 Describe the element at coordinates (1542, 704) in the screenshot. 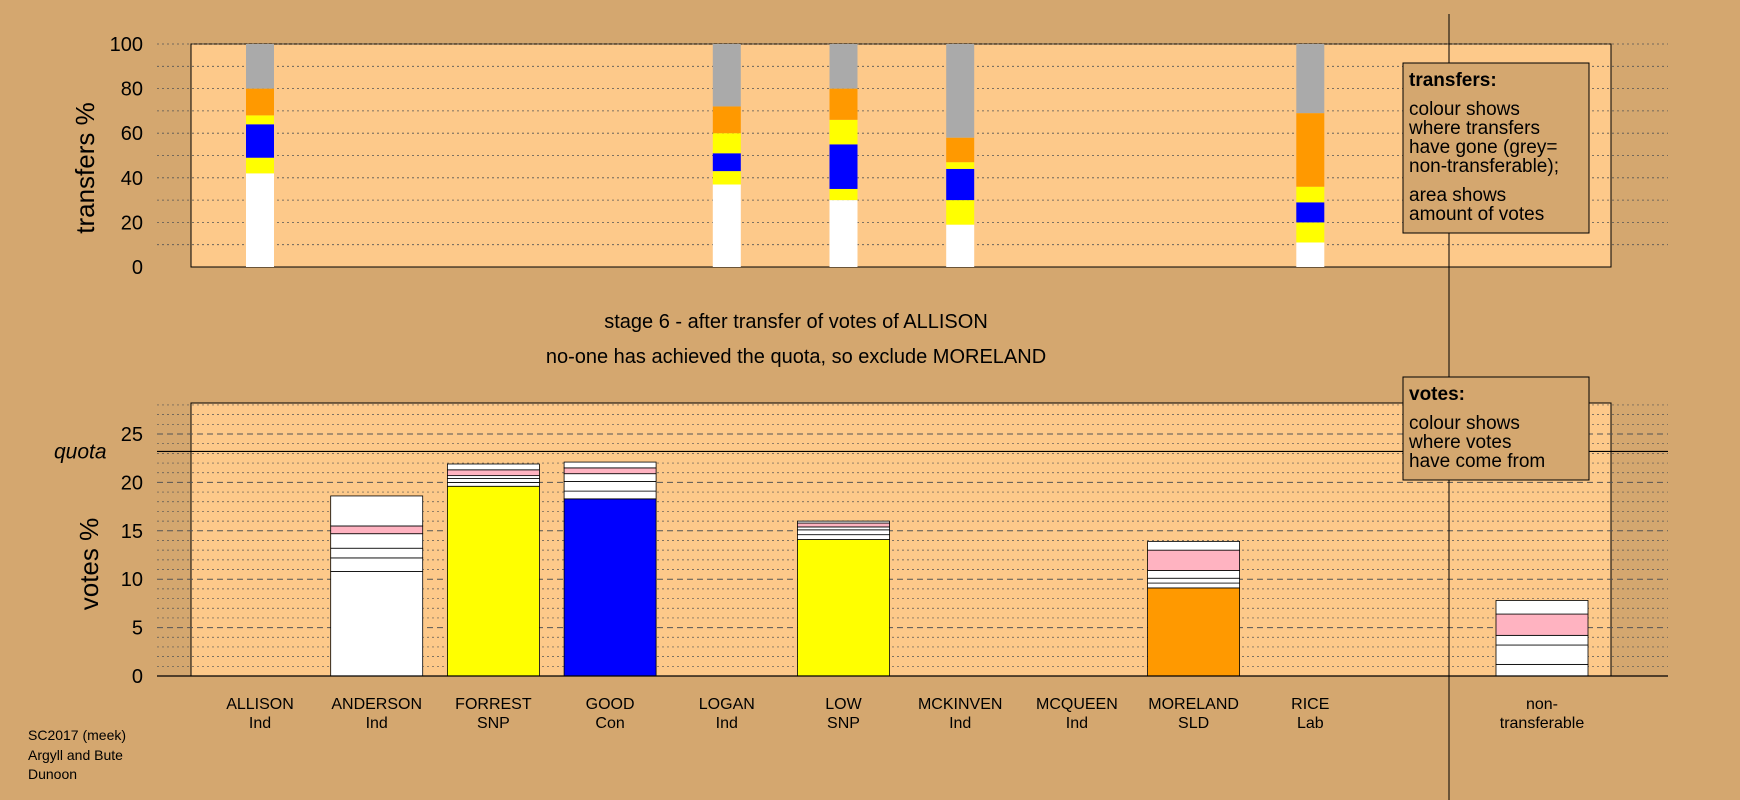

I see `candidate-name: non-` at that location.